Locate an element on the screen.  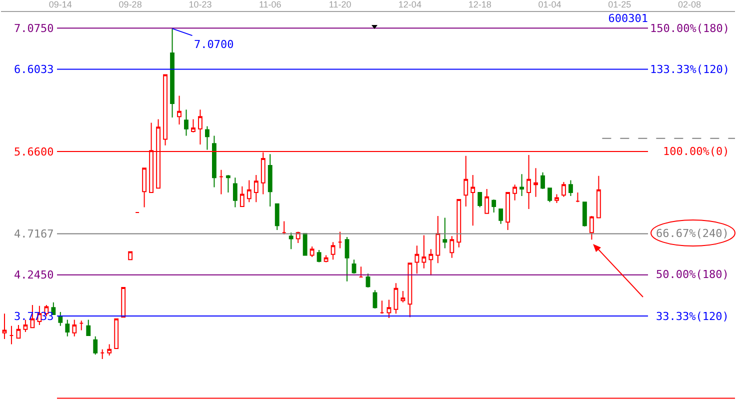
x-tick-label: 12-04 is located at coordinates (410, 5).